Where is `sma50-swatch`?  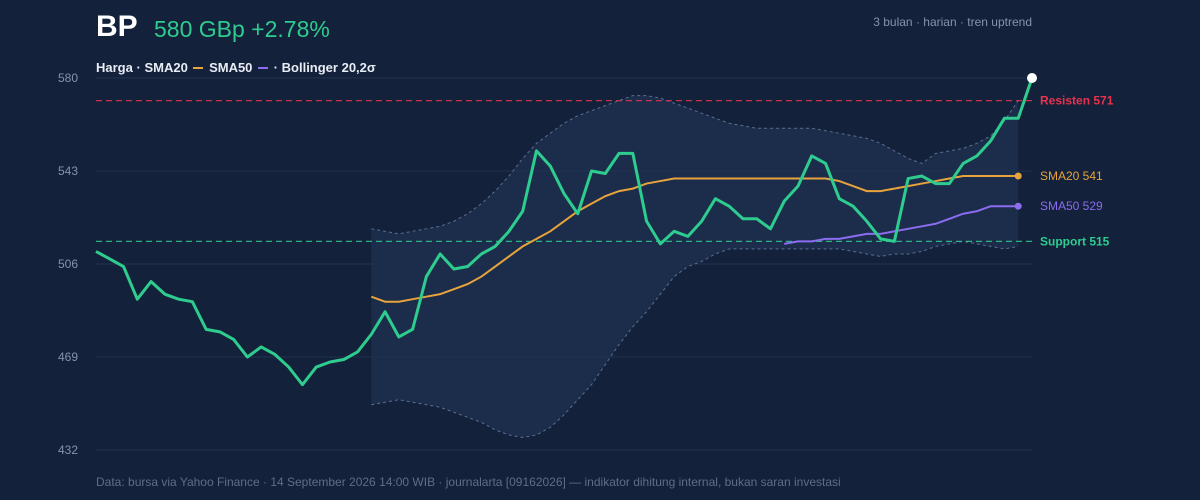 sma50-swatch is located at coordinates (263, 67).